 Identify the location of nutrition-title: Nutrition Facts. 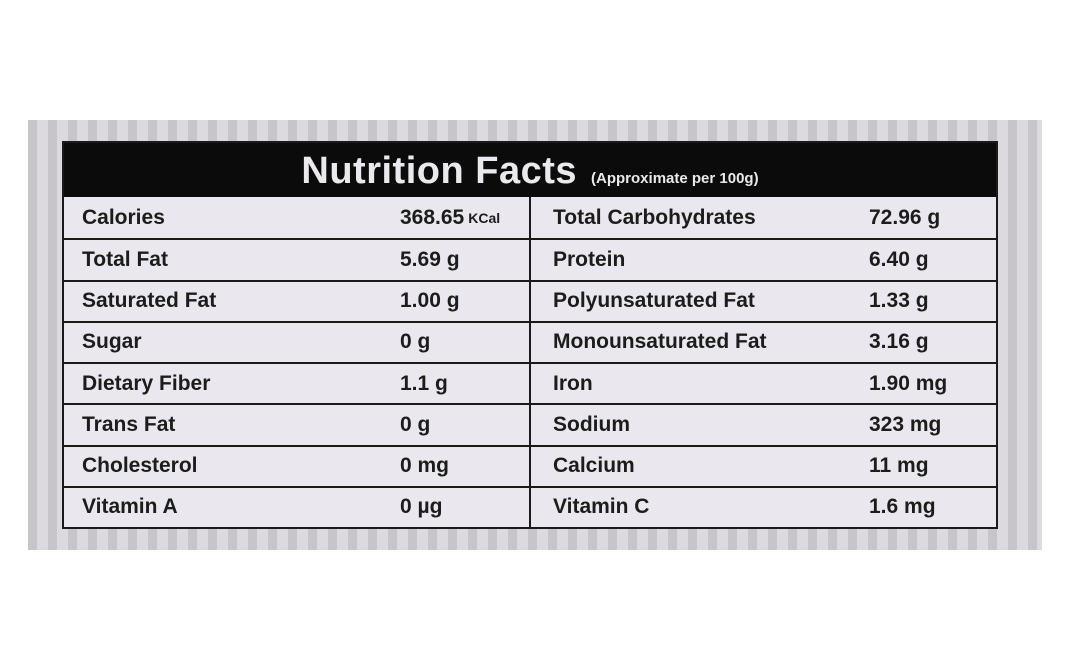
(439, 171).